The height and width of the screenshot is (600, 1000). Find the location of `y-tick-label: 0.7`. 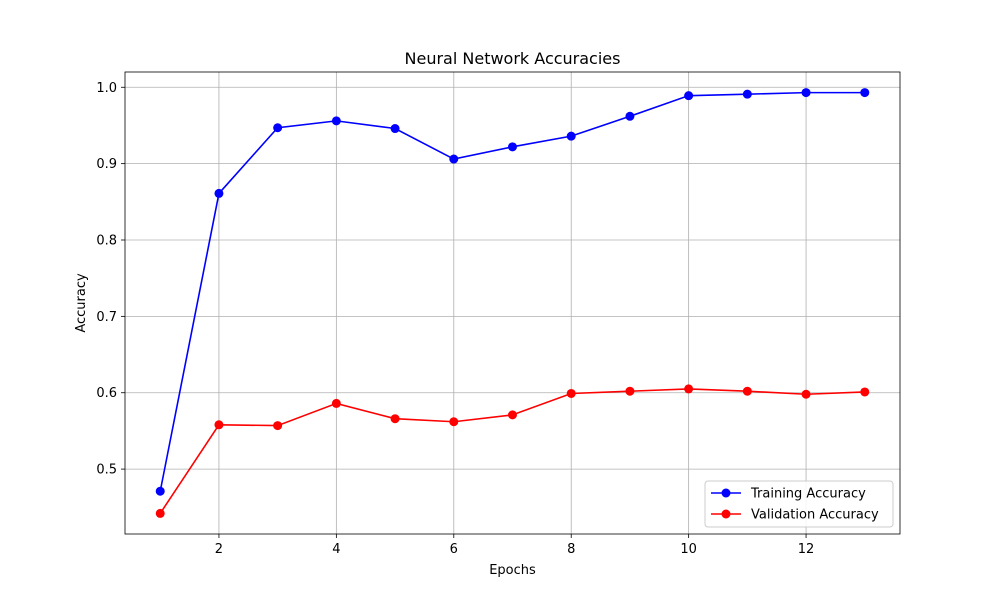

y-tick-label: 0.7 is located at coordinates (106, 317).